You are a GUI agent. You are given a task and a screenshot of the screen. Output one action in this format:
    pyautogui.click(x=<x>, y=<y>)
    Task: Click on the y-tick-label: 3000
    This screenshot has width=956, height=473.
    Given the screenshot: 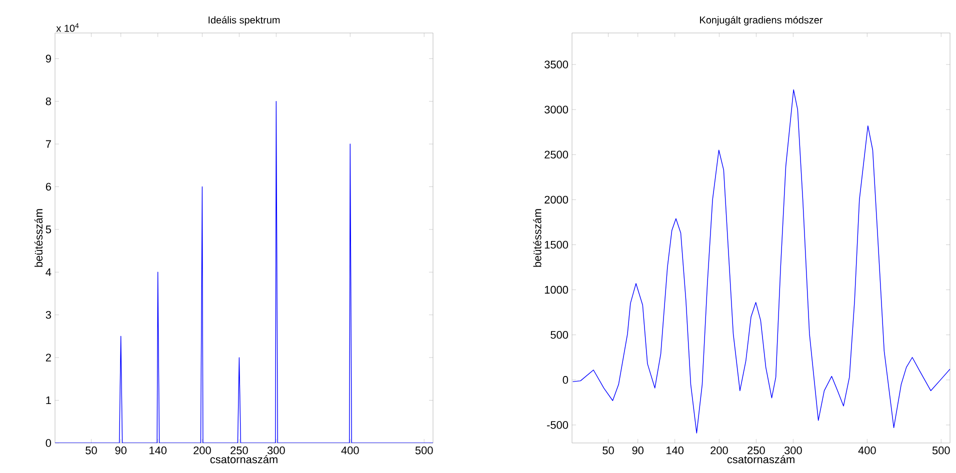 What is the action you would take?
    pyautogui.click(x=556, y=110)
    